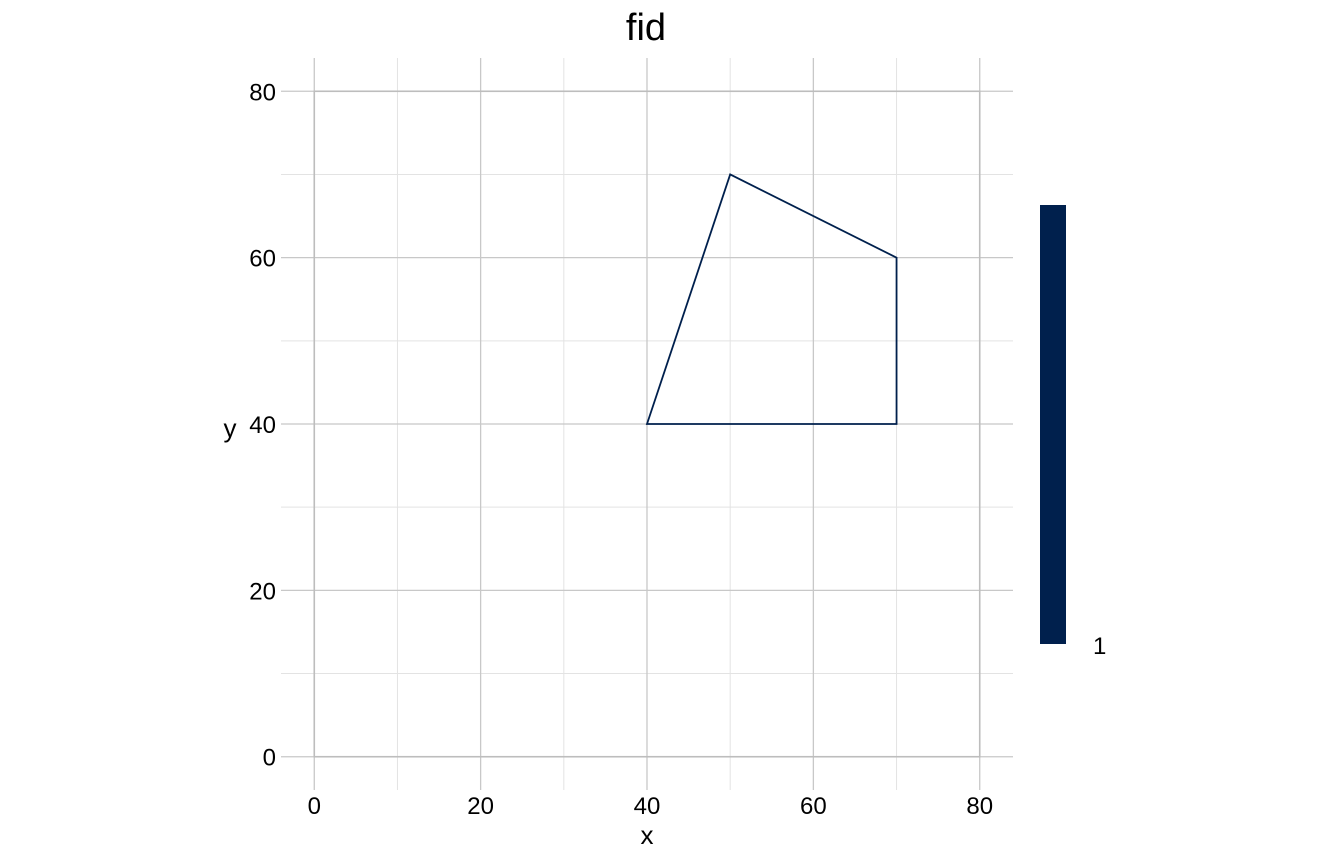 This screenshot has height=865, width=1344. Describe the element at coordinates (262, 92) in the screenshot. I see `y-tick-label: 80` at that location.